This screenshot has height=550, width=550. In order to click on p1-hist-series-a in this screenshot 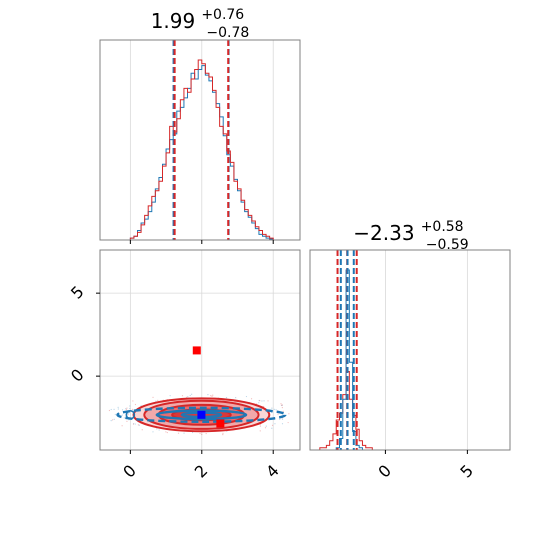, I will do `click(201, 152)`.